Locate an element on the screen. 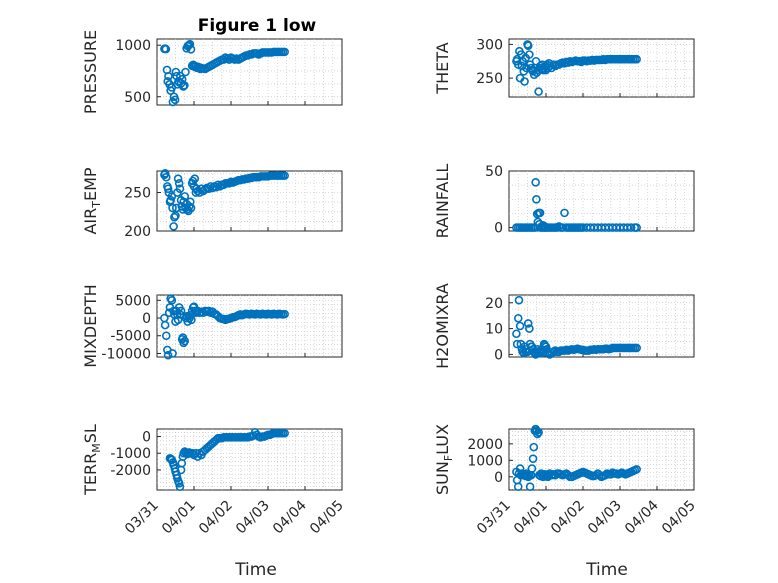 Image resolution: width=778 pixels, height=583 pixels. y-tick-label: 5000 is located at coordinates (133, 301).